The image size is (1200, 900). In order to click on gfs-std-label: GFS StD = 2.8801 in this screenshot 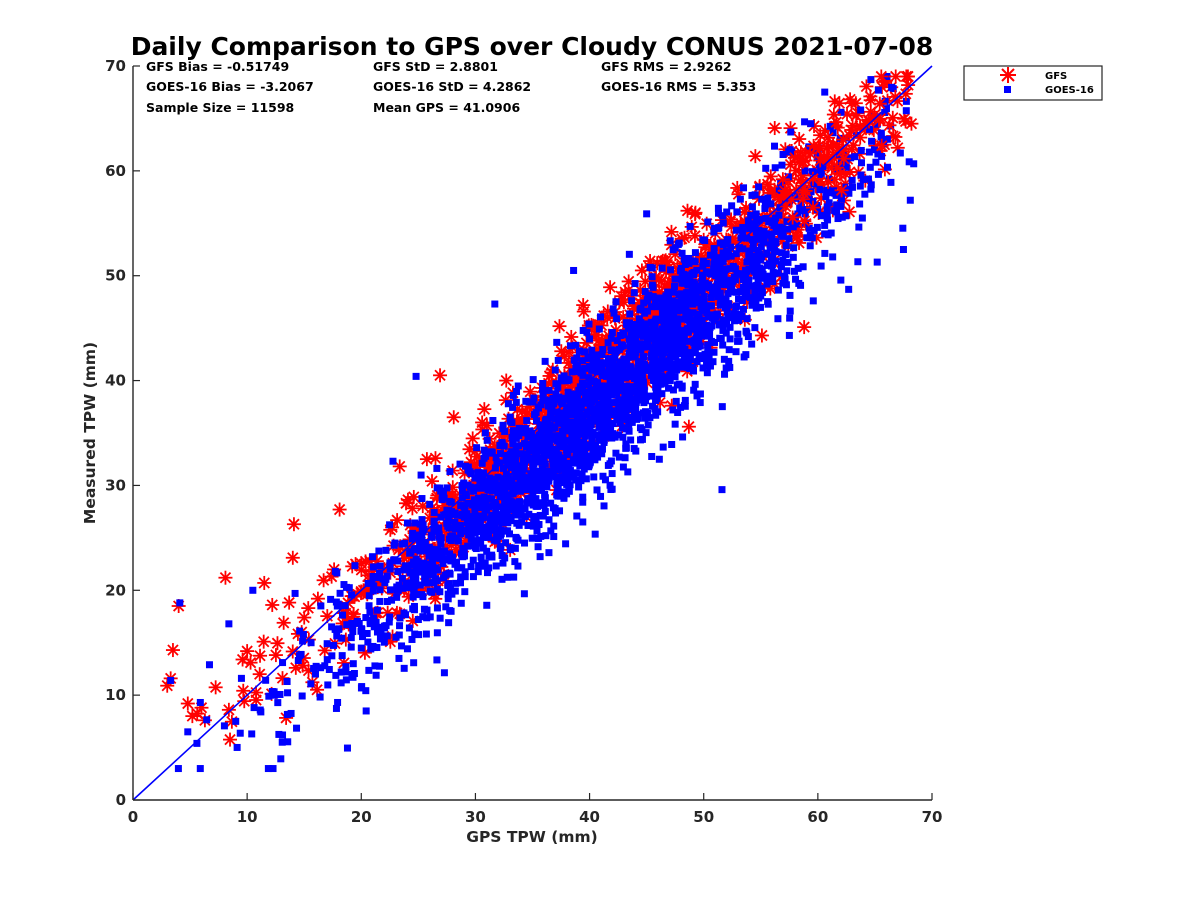, I will do `click(435, 66)`.